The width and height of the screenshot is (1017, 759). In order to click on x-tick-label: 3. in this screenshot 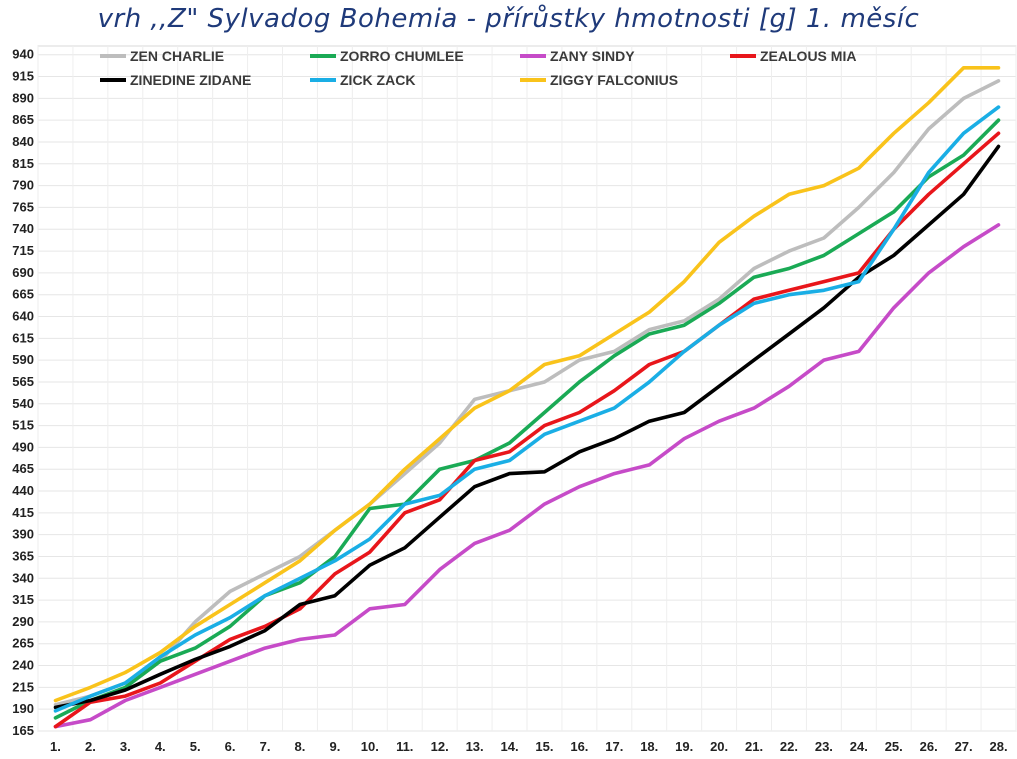, I will do `click(125, 746)`.